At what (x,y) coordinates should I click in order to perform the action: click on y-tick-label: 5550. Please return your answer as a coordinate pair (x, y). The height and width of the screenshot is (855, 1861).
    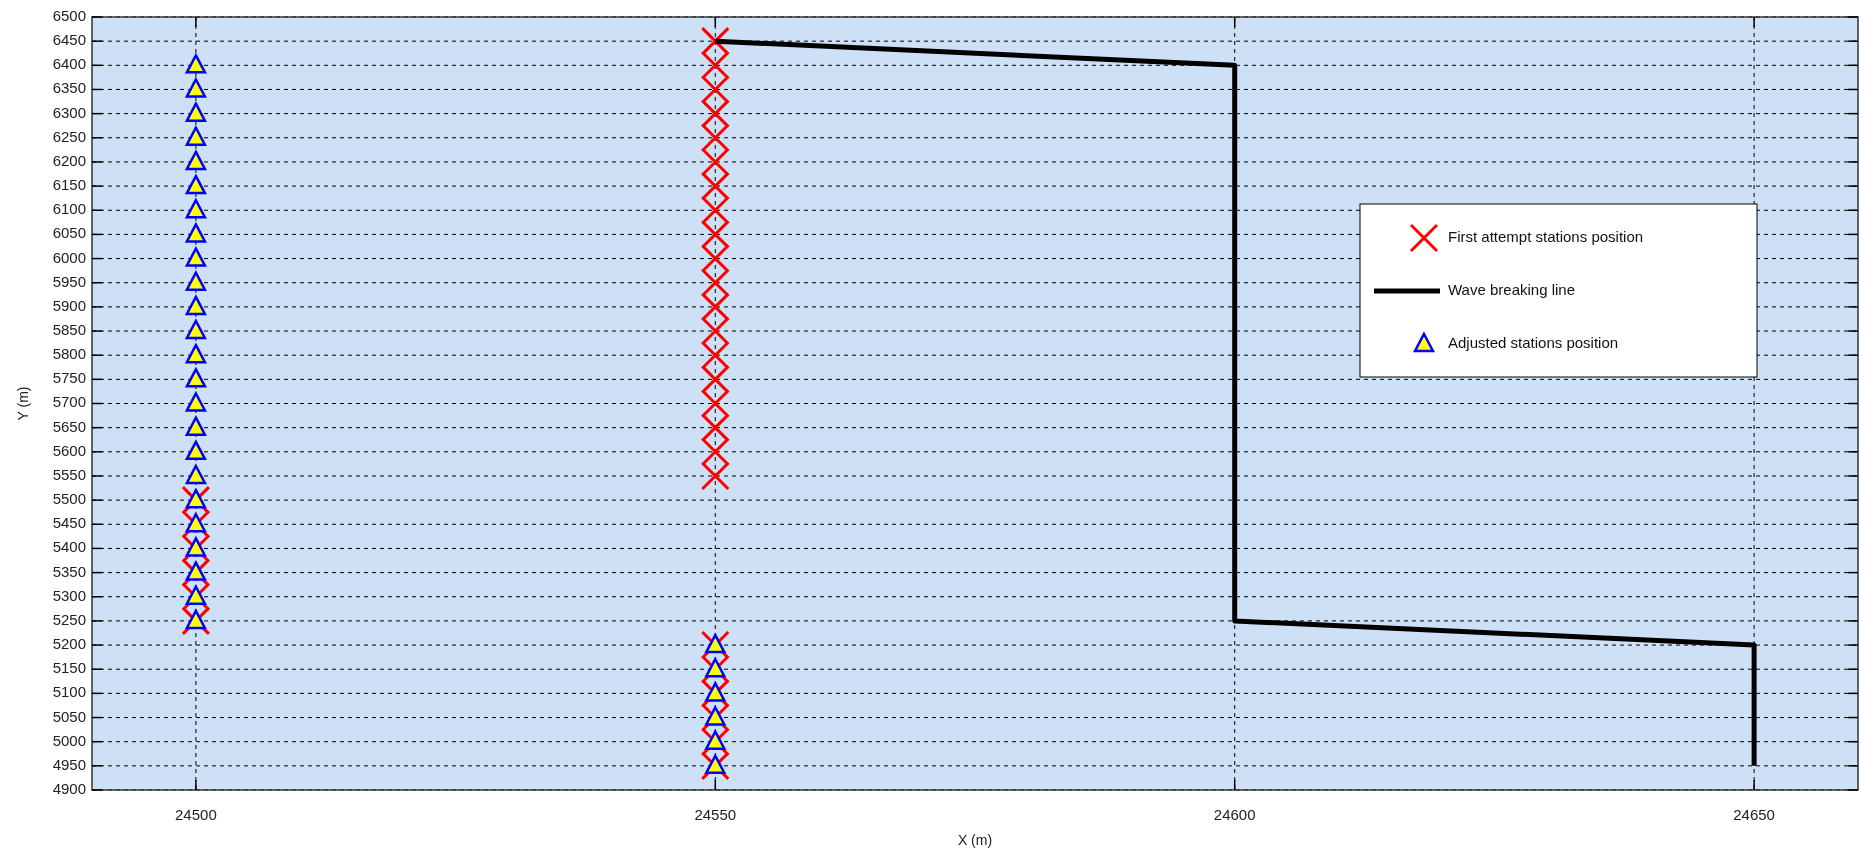
    Looking at the image, I should click on (69, 474).